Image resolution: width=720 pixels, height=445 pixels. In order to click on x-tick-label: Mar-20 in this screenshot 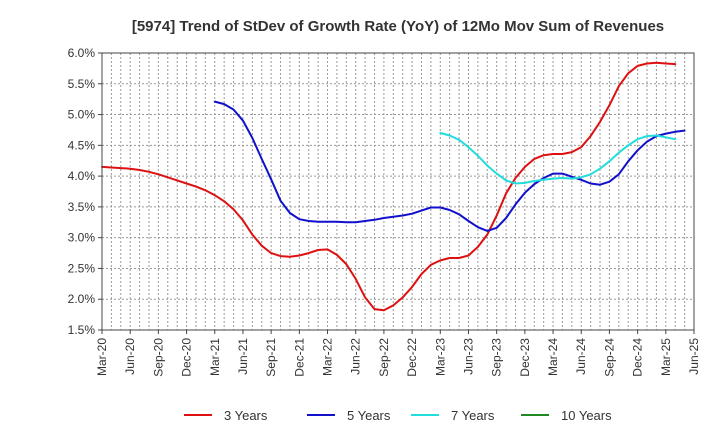, I will do `click(102, 357)`.